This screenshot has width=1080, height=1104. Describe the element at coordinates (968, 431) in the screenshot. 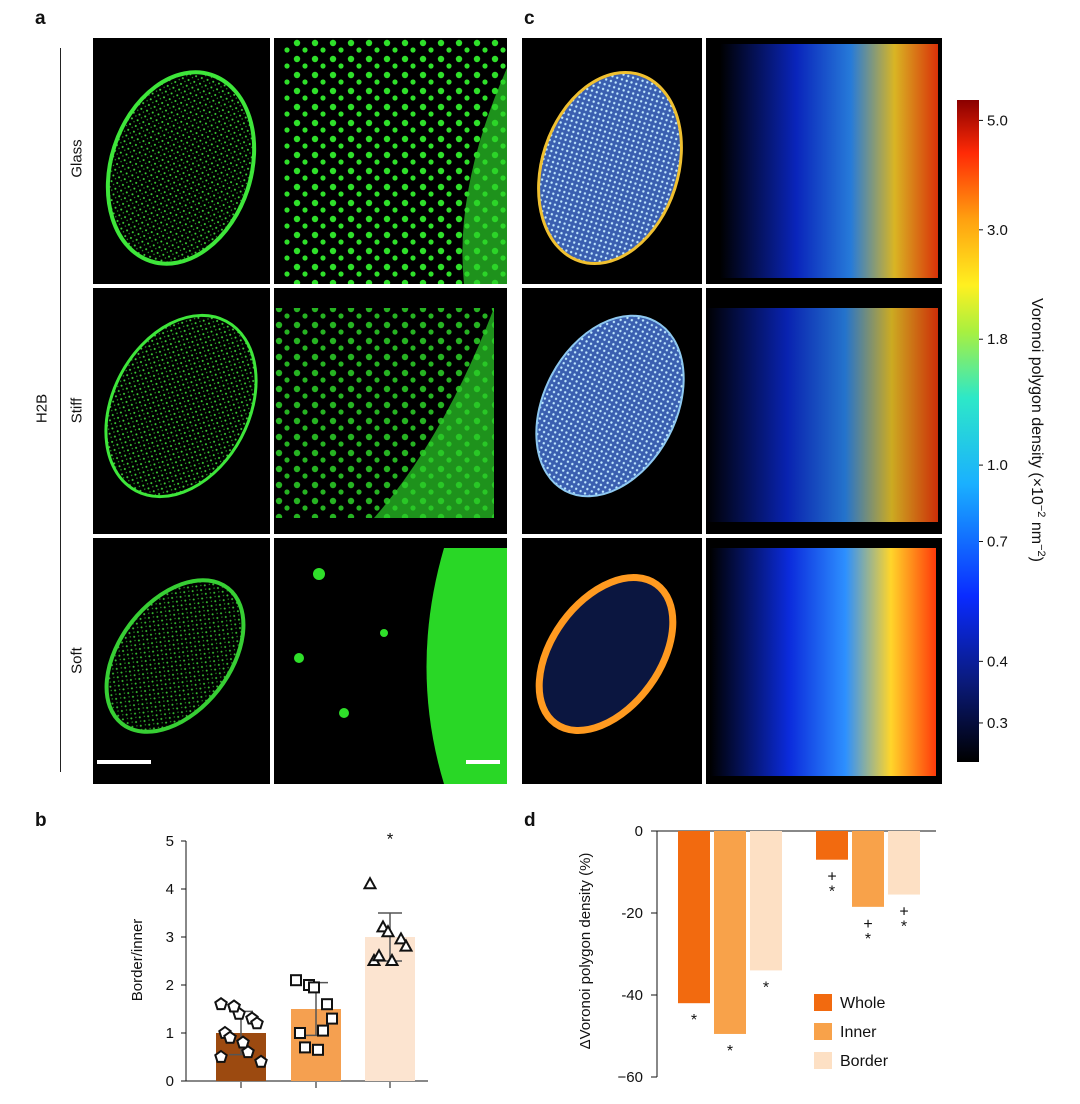

I see `colorbar-gradient` at that location.